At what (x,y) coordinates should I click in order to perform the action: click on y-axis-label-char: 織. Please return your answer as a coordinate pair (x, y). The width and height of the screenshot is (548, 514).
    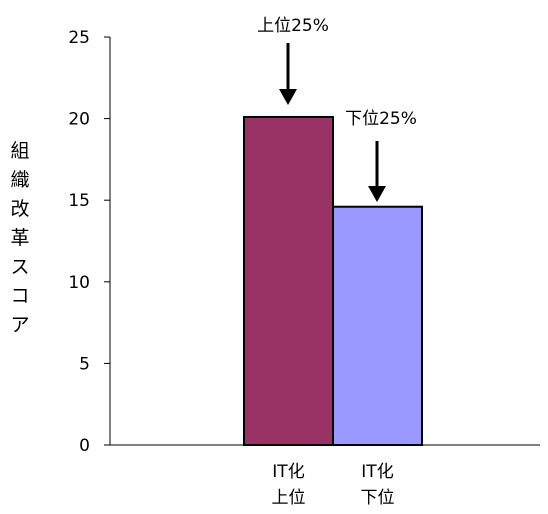
    Looking at the image, I should click on (19, 180).